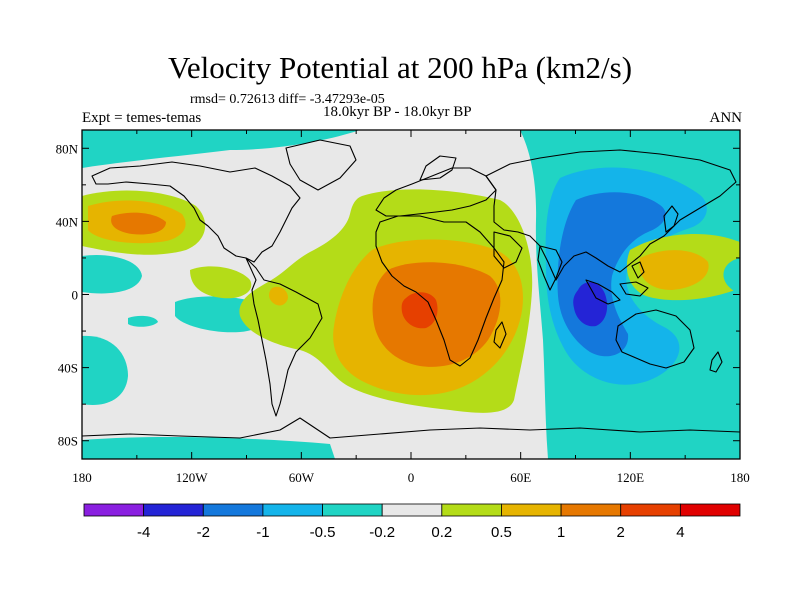  Describe the element at coordinates (142, 118) in the screenshot. I see `experiment-label: Expt = temes-temas` at that location.